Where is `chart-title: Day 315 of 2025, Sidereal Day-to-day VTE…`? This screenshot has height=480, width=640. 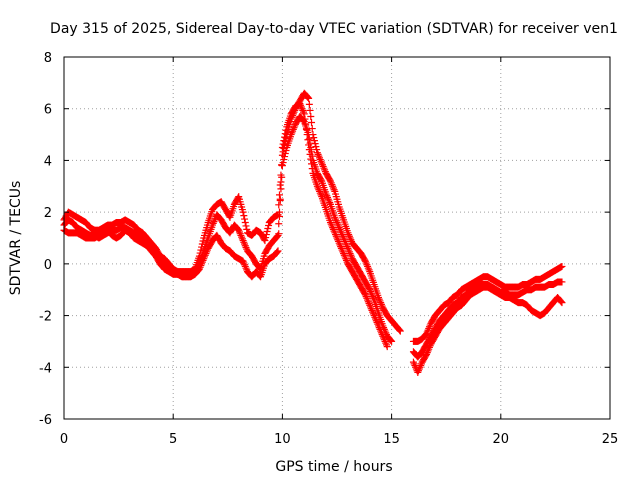 chart-title: Day 315 of 2025, Sidereal Day-to-day VTE… is located at coordinates (334, 29).